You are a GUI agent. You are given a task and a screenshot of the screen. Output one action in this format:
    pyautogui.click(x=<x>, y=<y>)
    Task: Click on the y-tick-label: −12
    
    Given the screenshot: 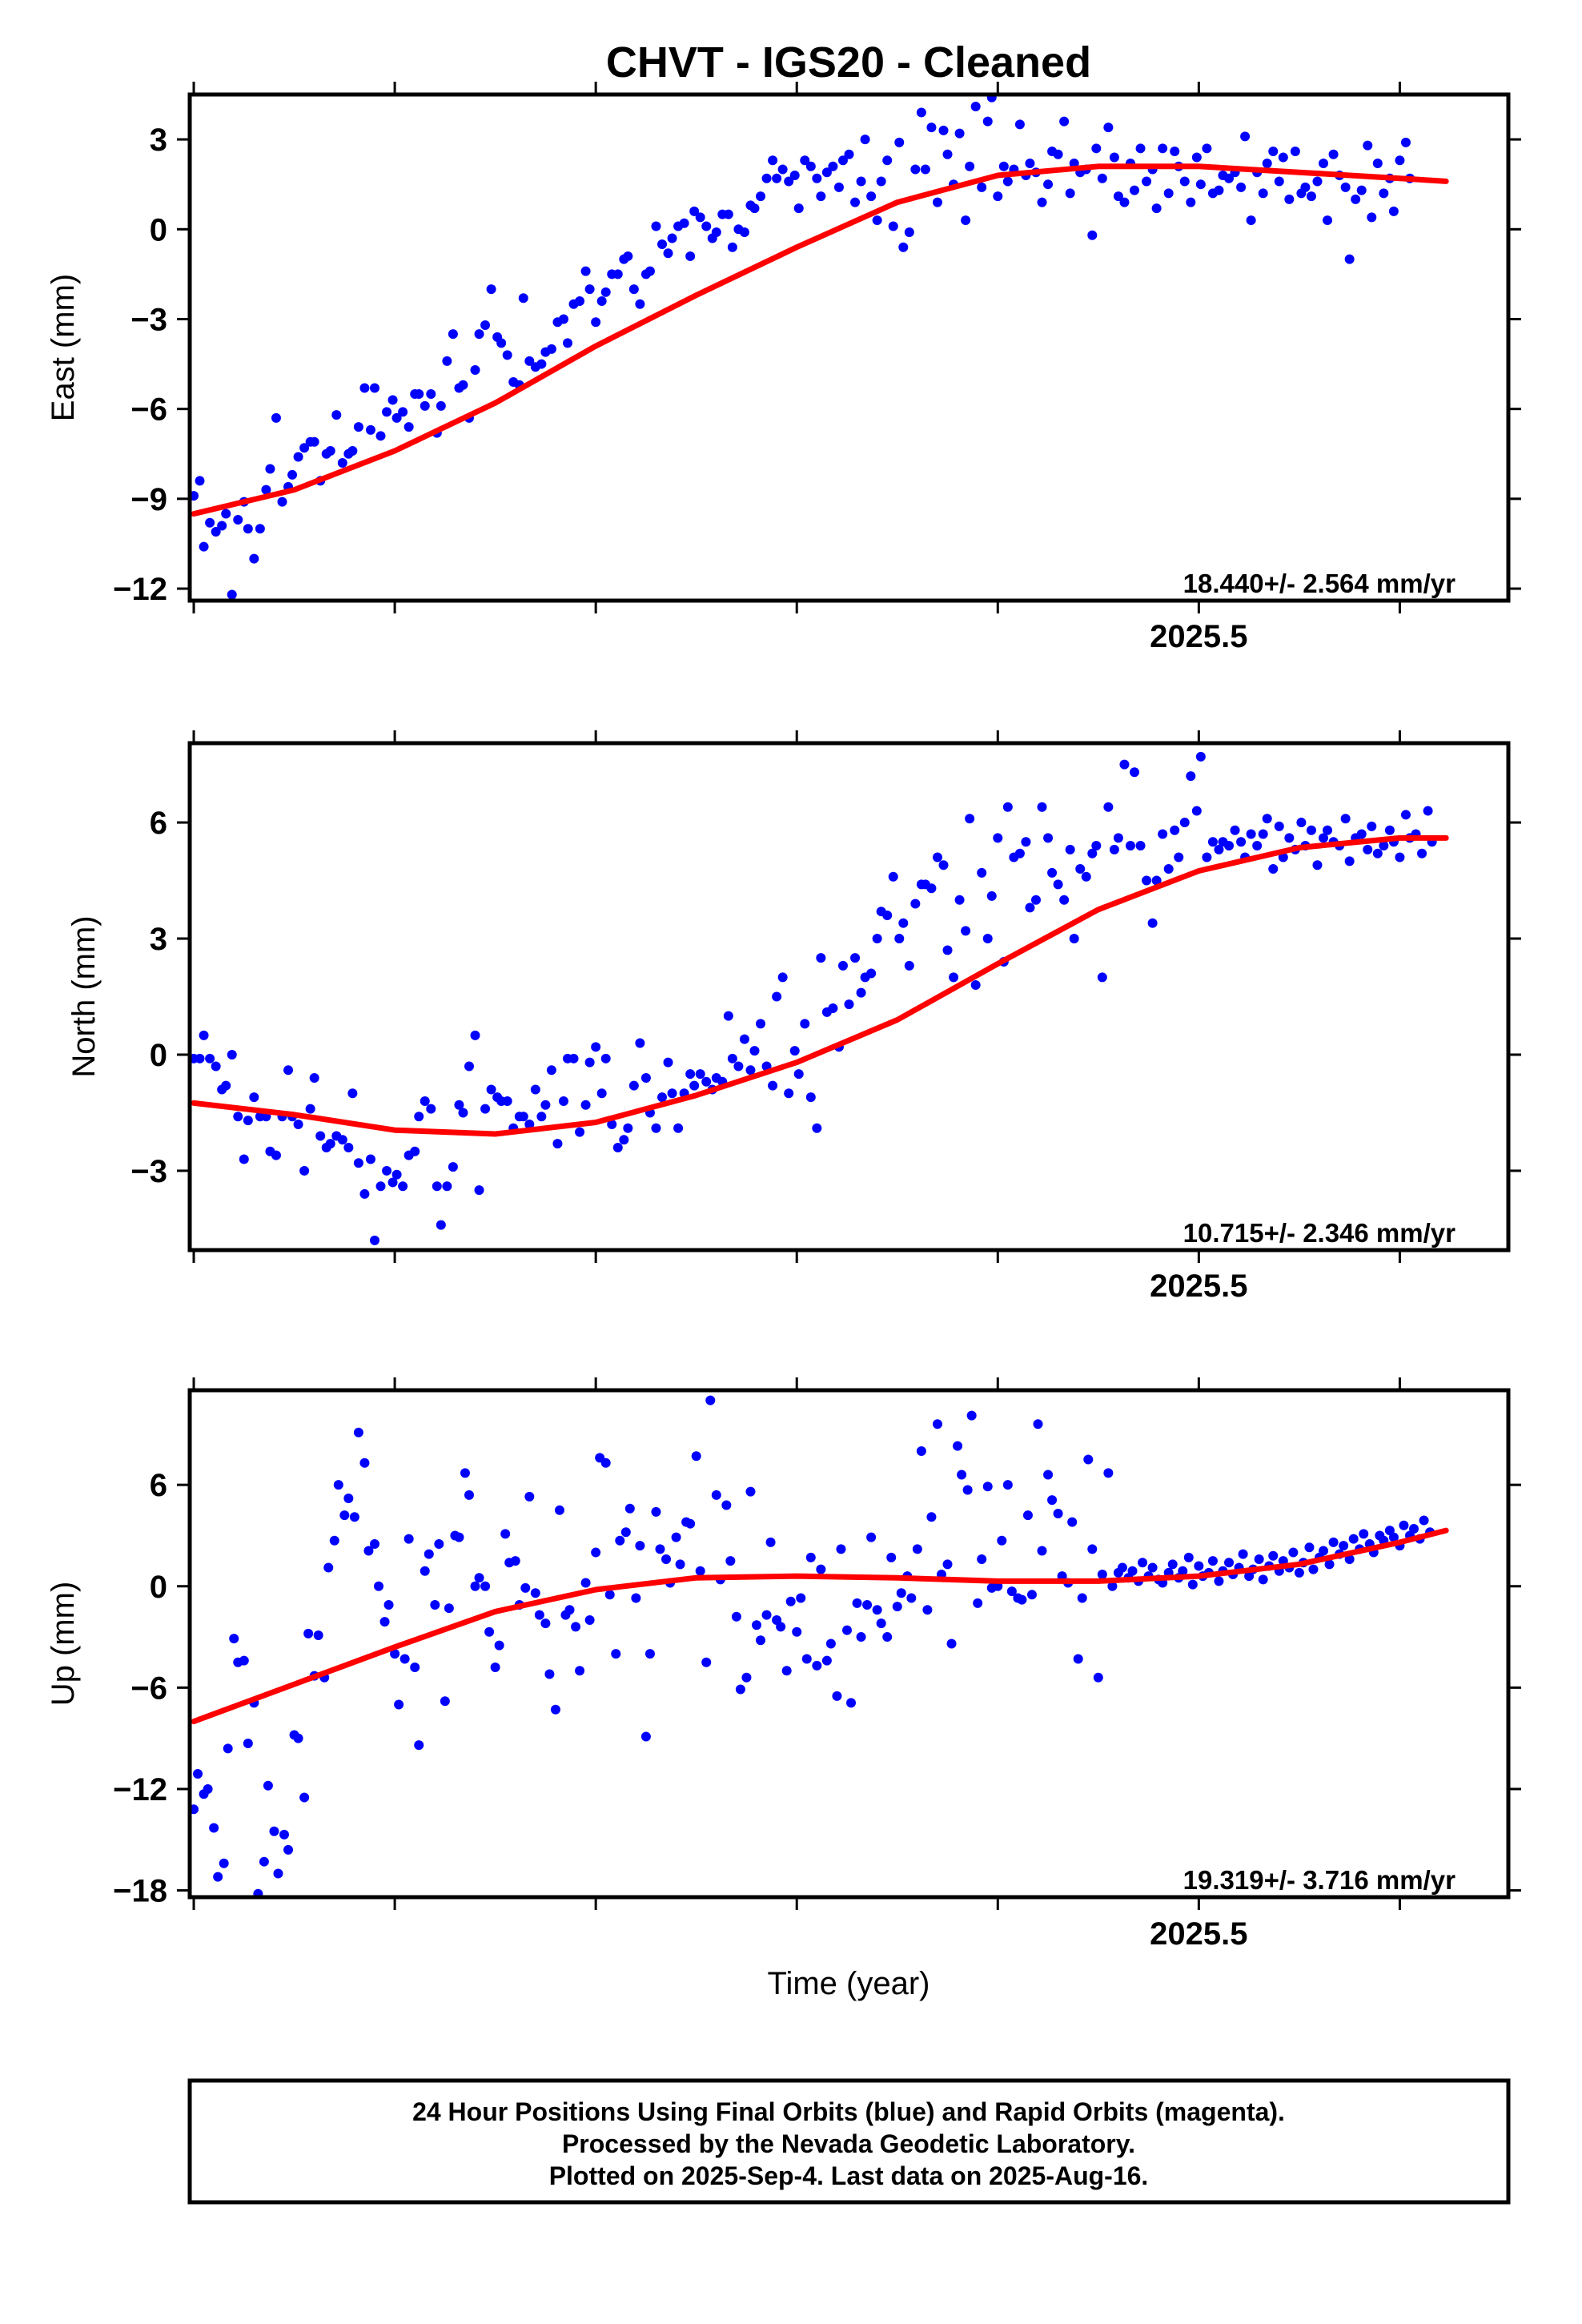 What is the action you would take?
    pyautogui.click(x=140, y=590)
    